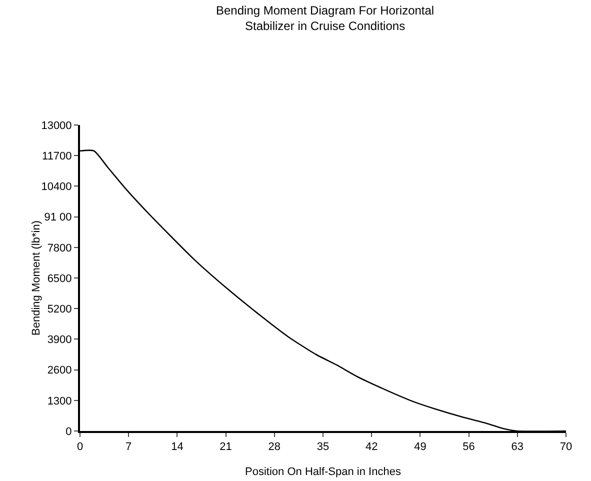  I want to click on y-tick-label: 2600, so click(59, 370).